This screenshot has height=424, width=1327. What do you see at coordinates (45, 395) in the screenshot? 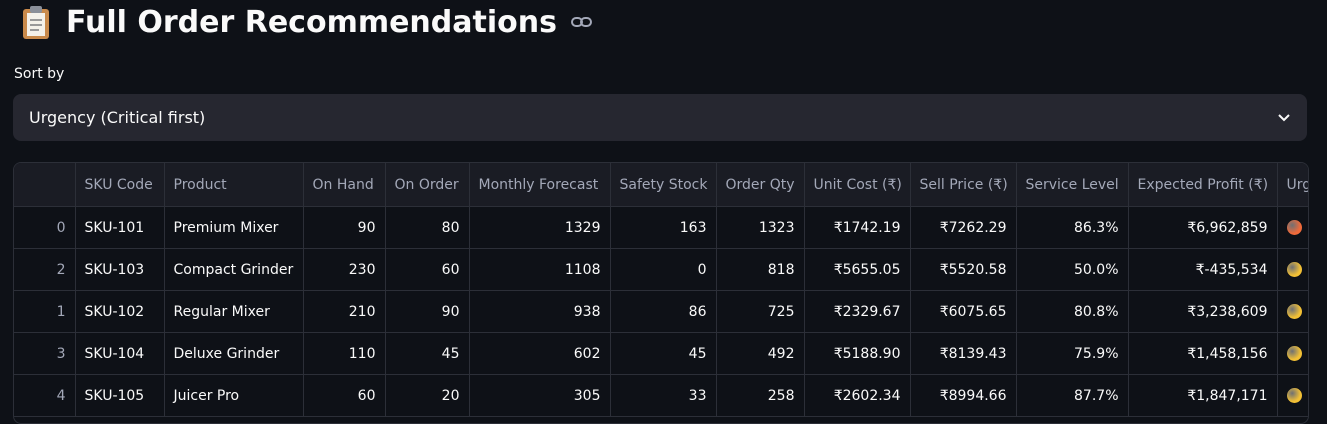
I see `row-index: 4` at bounding box center [45, 395].